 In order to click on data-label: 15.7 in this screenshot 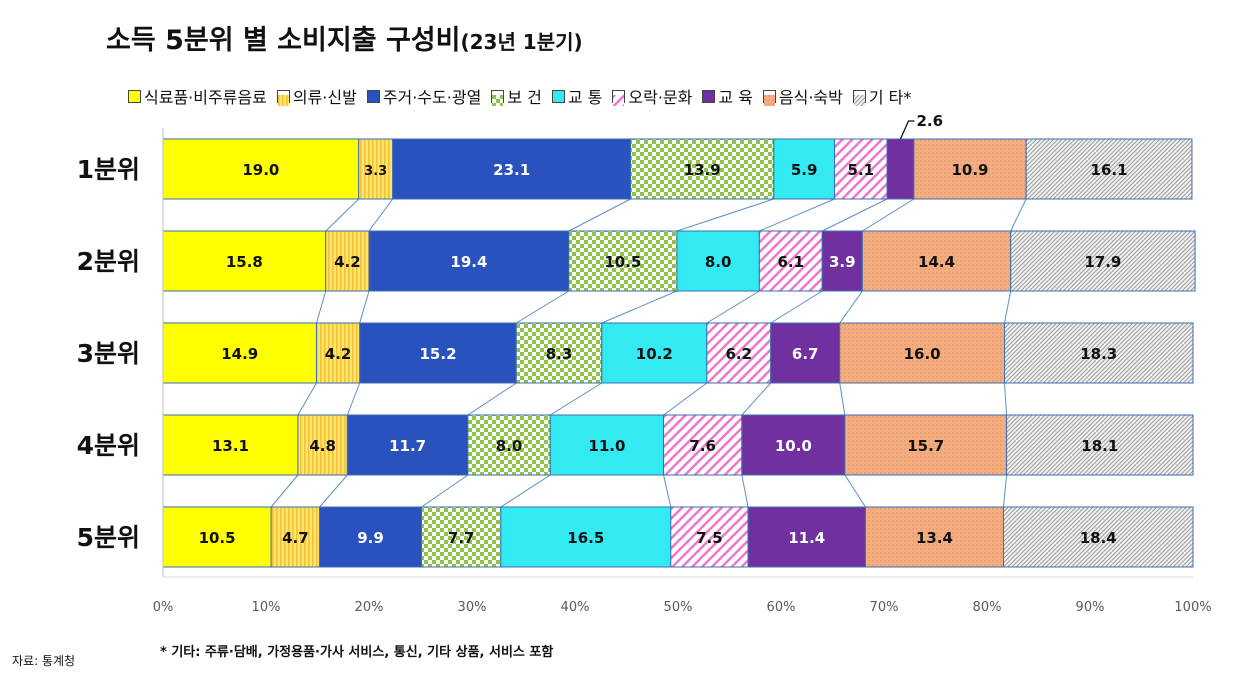, I will do `click(925, 446)`.